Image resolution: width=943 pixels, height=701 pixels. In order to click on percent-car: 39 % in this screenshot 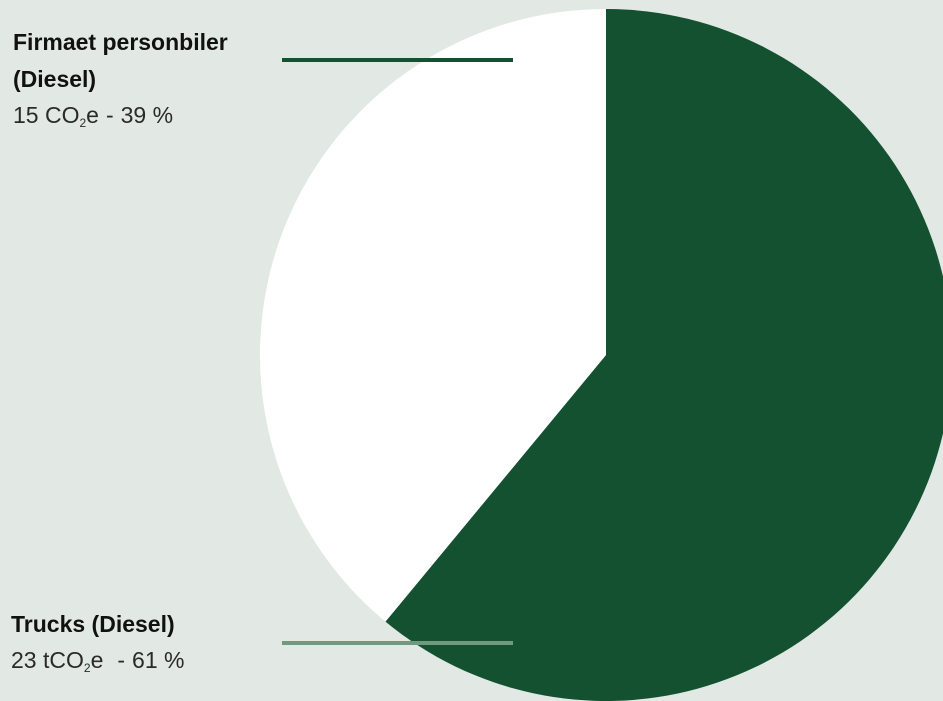, I will do `click(147, 115)`.